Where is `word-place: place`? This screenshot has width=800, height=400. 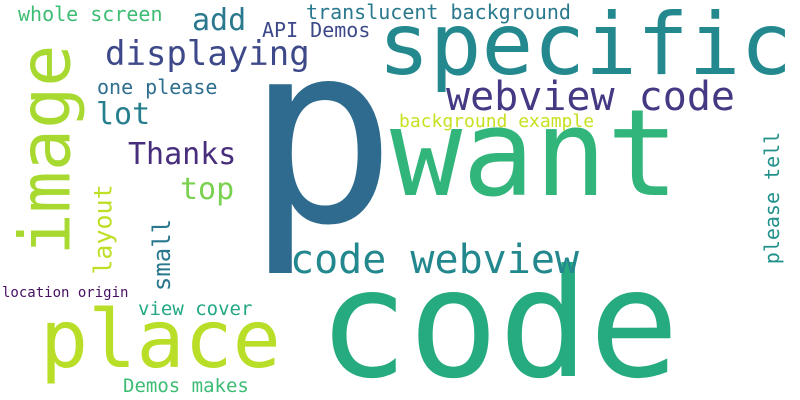 word-place: place is located at coordinates (160, 339).